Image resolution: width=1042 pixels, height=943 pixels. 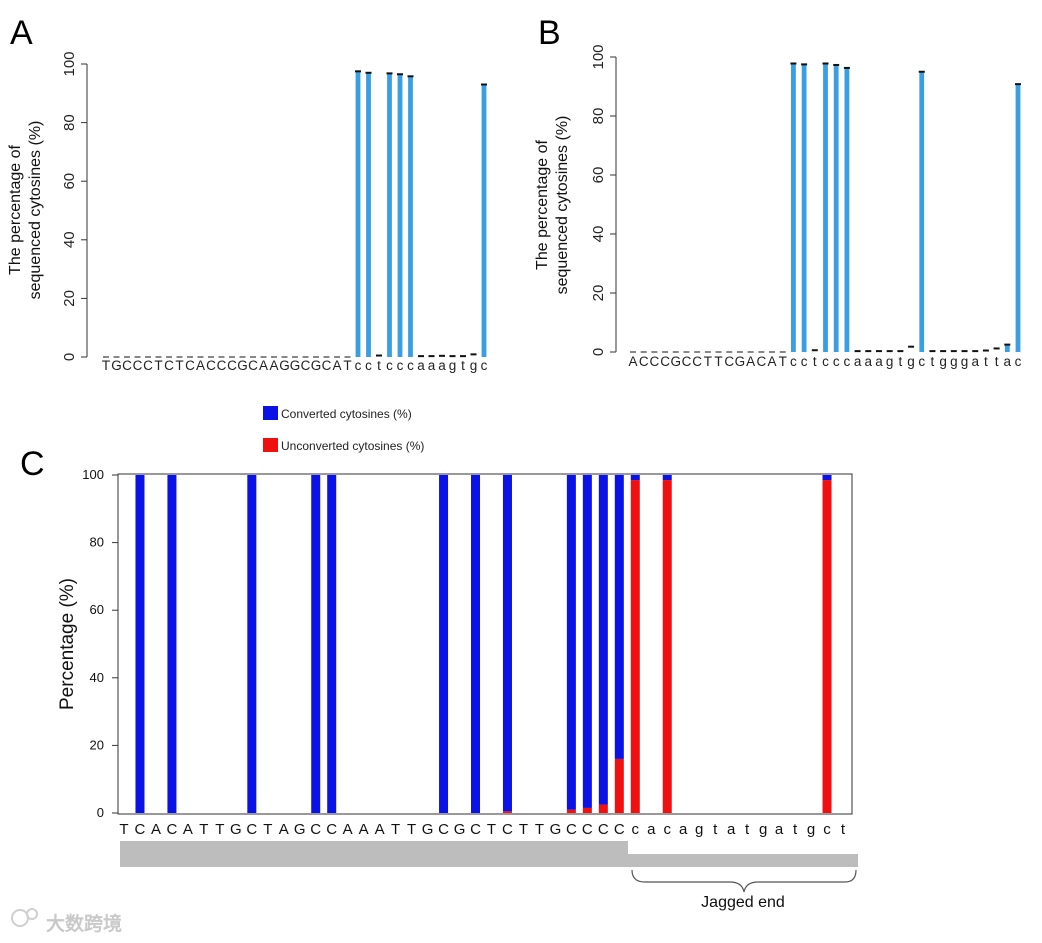 What do you see at coordinates (97, 744) in the screenshot?
I see `panel-c-ytick-label: 20` at bounding box center [97, 744].